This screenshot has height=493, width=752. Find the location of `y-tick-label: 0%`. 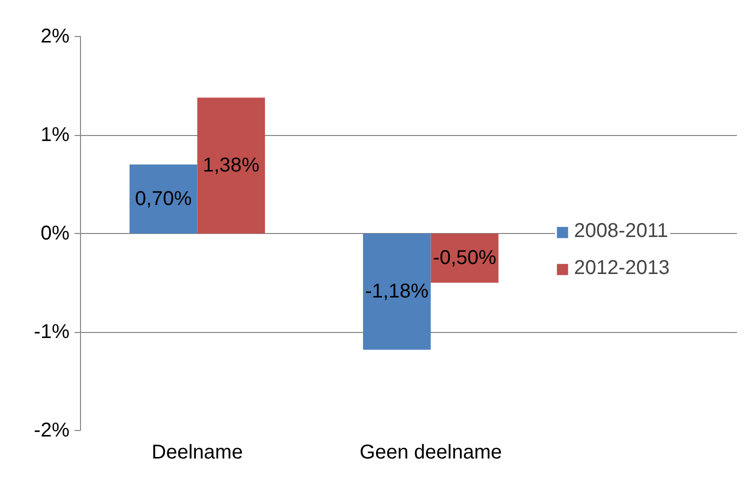

y-tick-label: 0% is located at coordinates (55, 233).